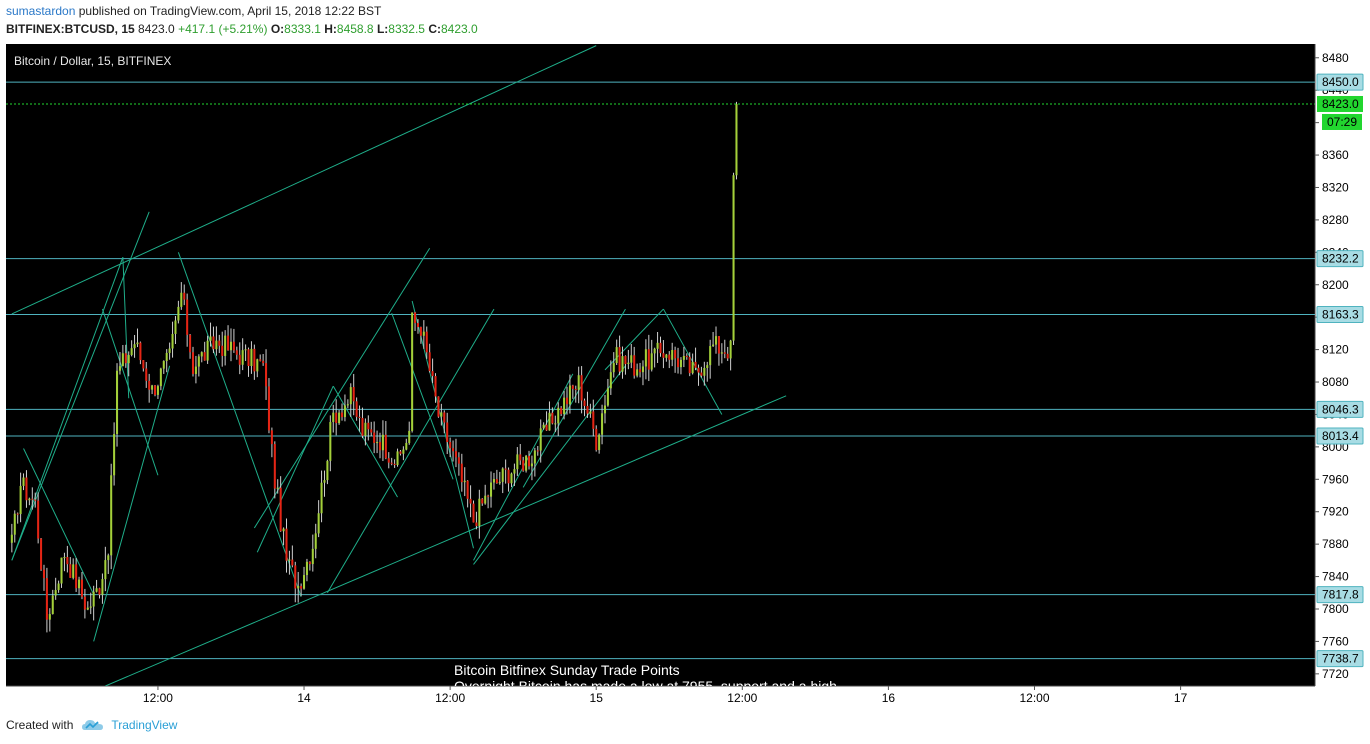  Describe the element at coordinates (158, 698) in the screenshot. I see `x-tick-label: 12:00` at that location.